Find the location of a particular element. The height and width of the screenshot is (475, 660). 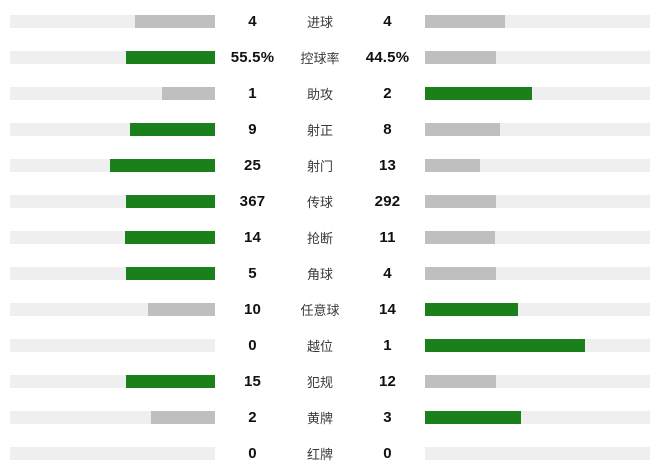

stat-row-center: 25 射门 13 is located at coordinates (320, 165).